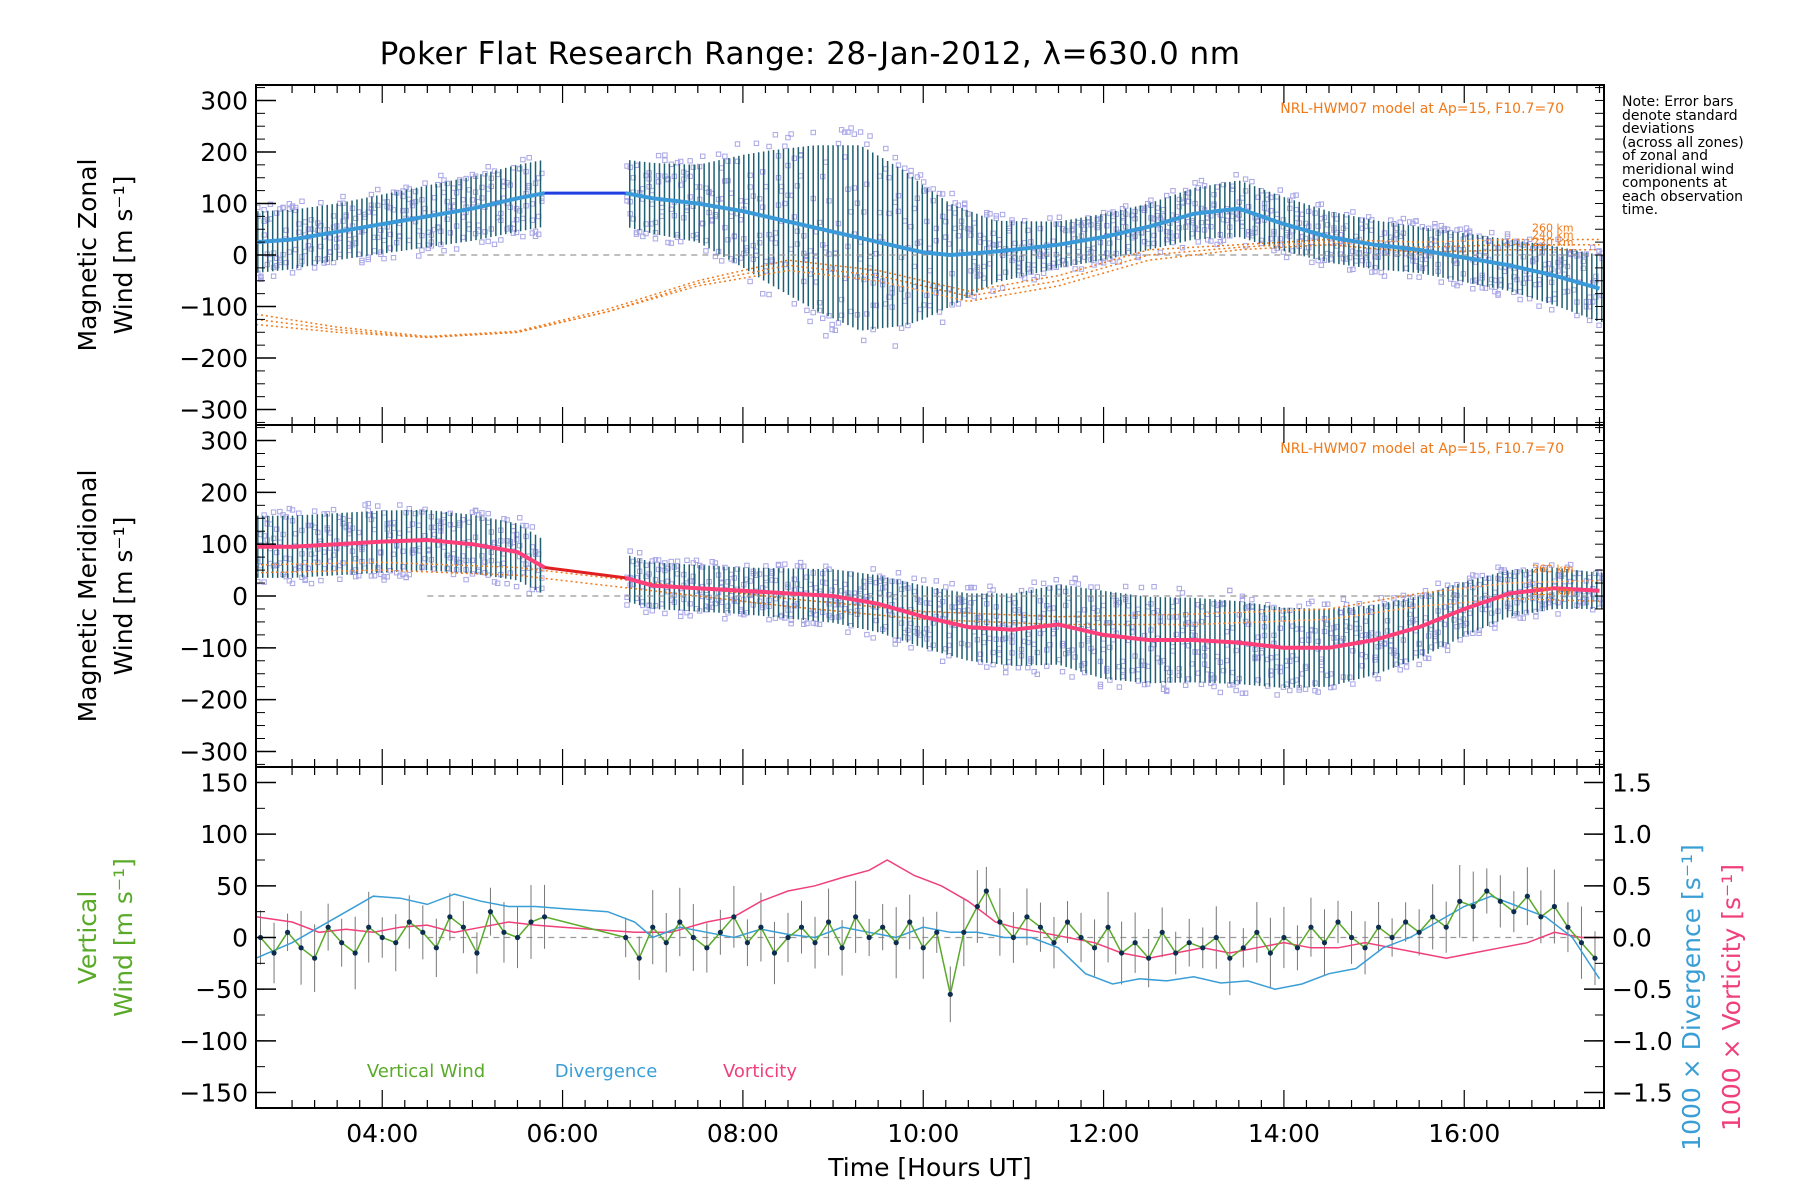  Describe the element at coordinates (930, 599) in the screenshot. I see `zone-points` at that location.